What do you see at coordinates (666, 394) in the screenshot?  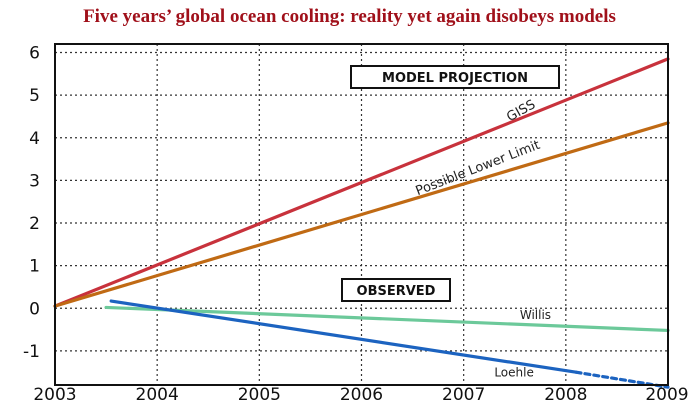 I see `x-tick-label: 2009` at bounding box center [666, 394].